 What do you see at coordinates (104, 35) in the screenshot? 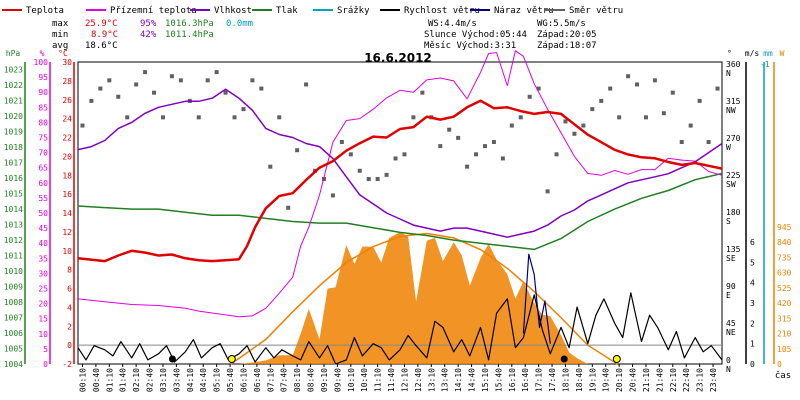
I see `stats-min-temp: 8.9°C` at bounding box center [104, 35].